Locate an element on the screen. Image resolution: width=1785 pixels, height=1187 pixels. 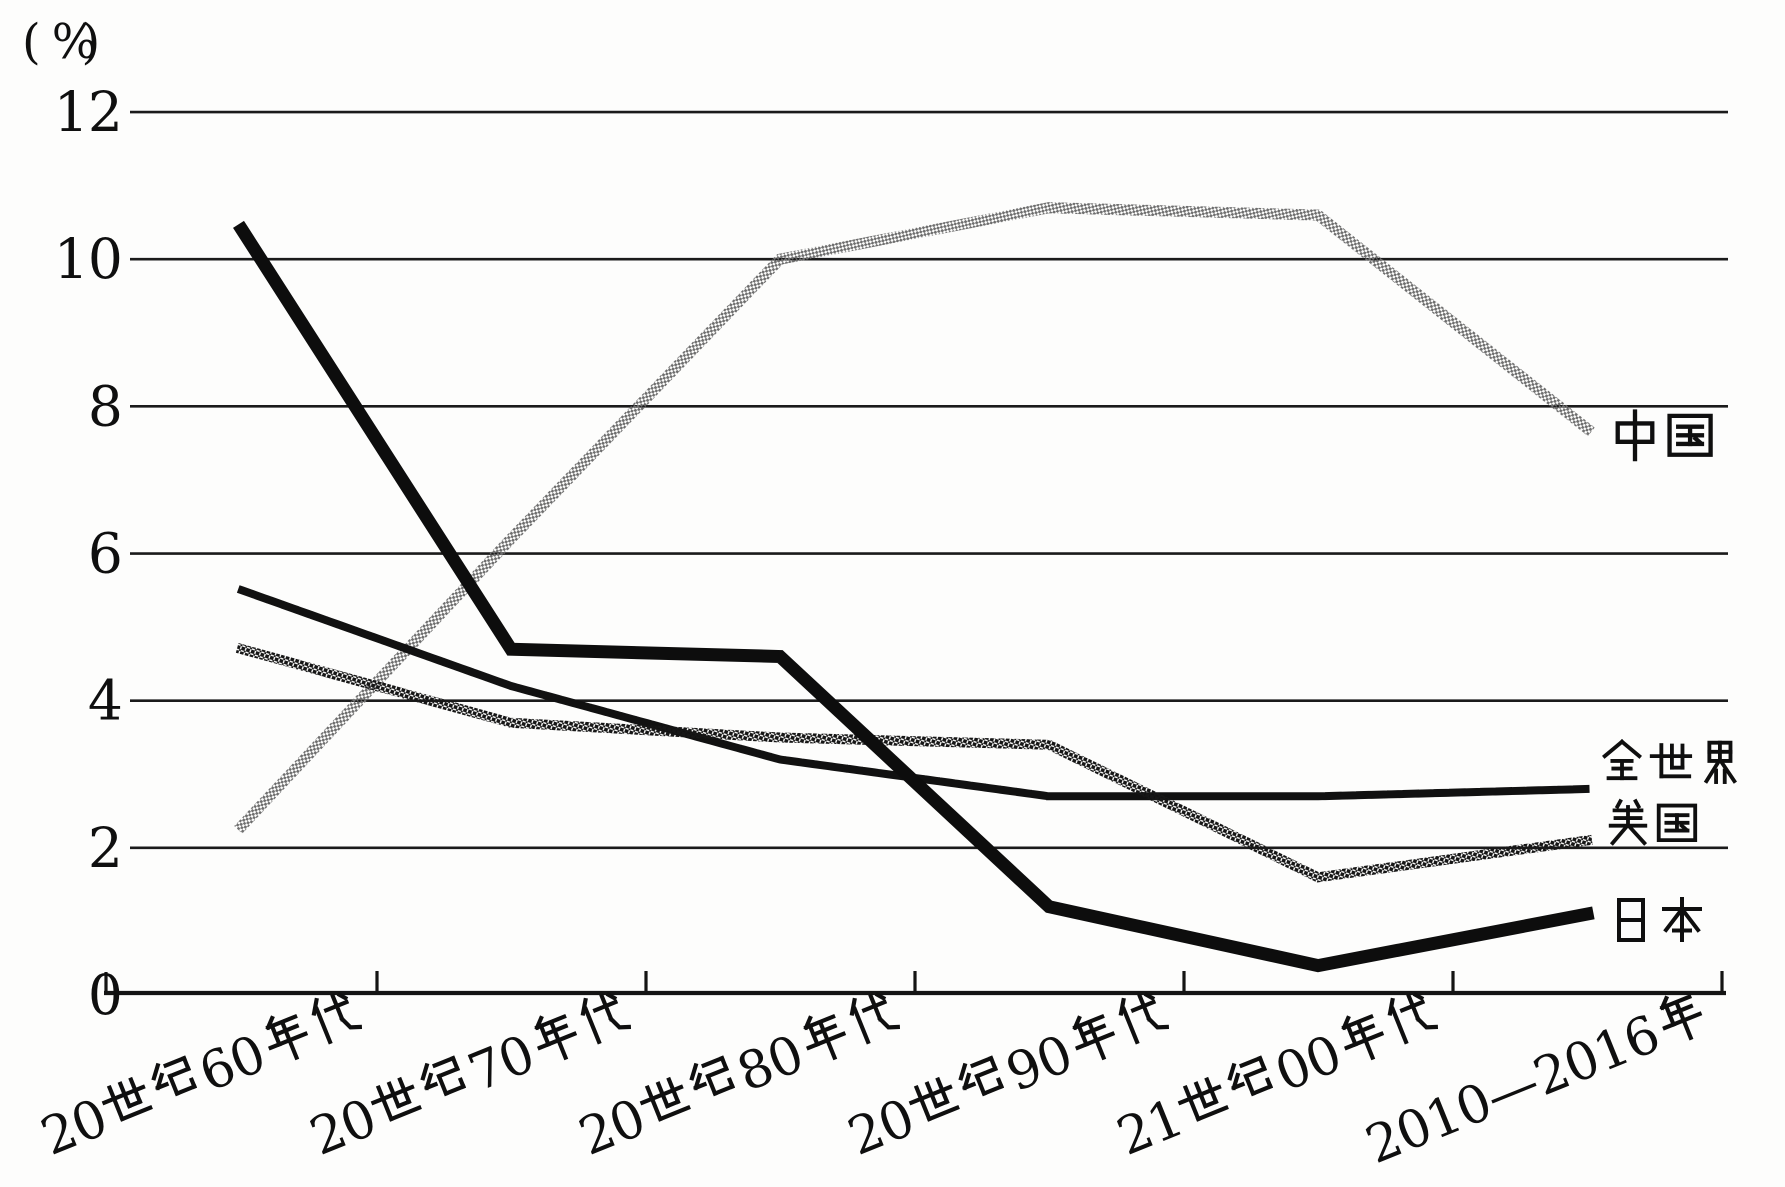
label-text: ) is located at coordinates (91, 42).